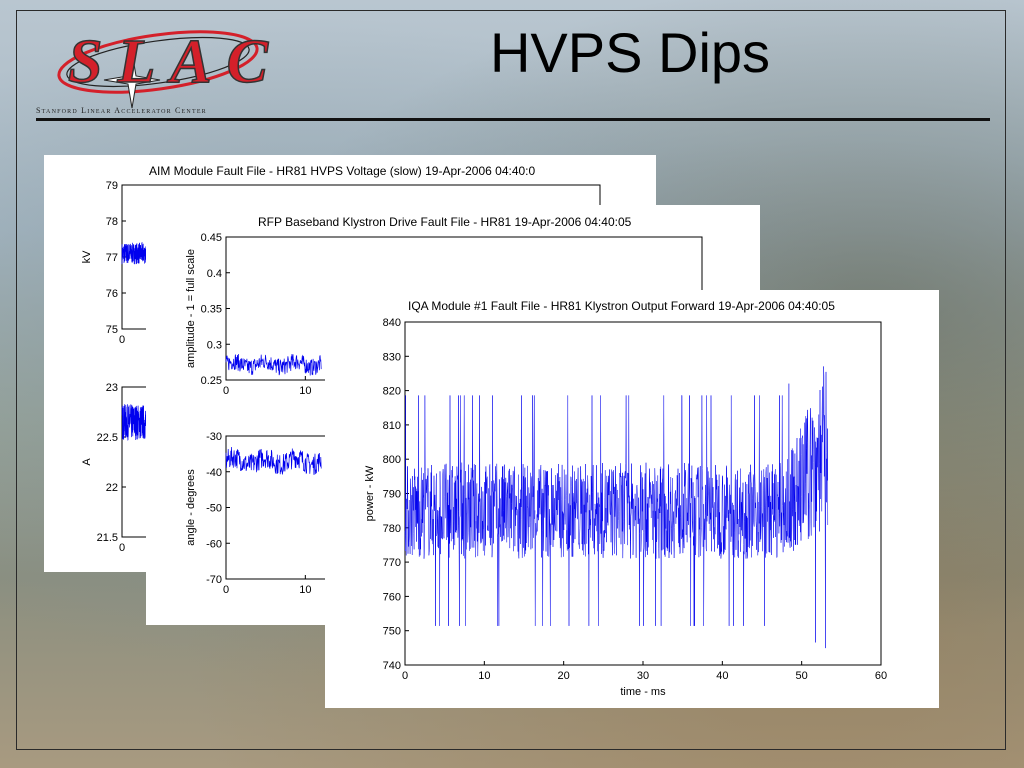  I want to click on iqa-power-ytick-label: 770, so click(392, 563).